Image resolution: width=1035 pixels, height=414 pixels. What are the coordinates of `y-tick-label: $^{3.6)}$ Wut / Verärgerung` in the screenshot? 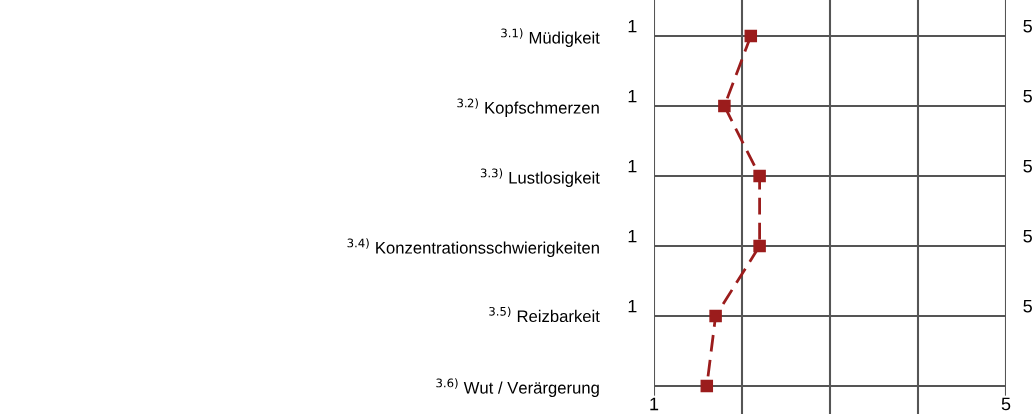 It's located at (517, 388).